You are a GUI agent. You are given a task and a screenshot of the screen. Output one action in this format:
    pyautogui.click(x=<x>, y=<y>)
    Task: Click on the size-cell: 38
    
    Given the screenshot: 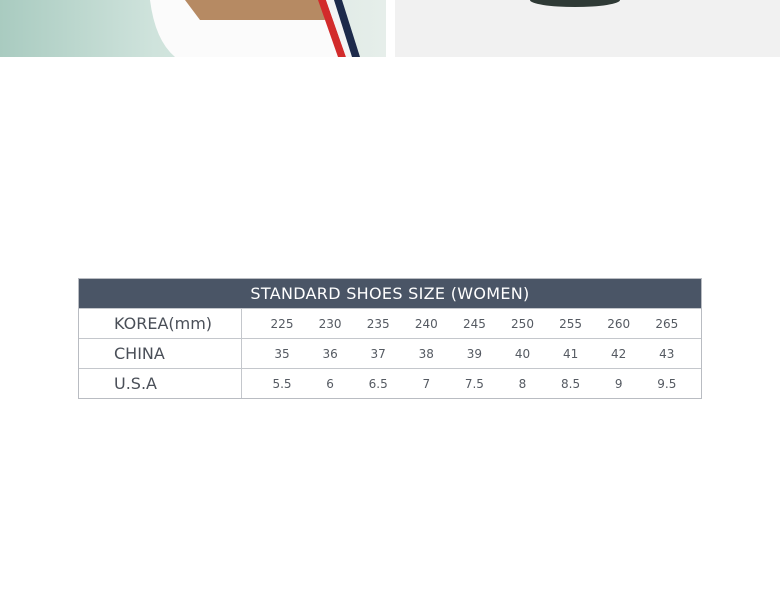 What is the action you would take?
    pyautogui.click(x=426, y=354)
    